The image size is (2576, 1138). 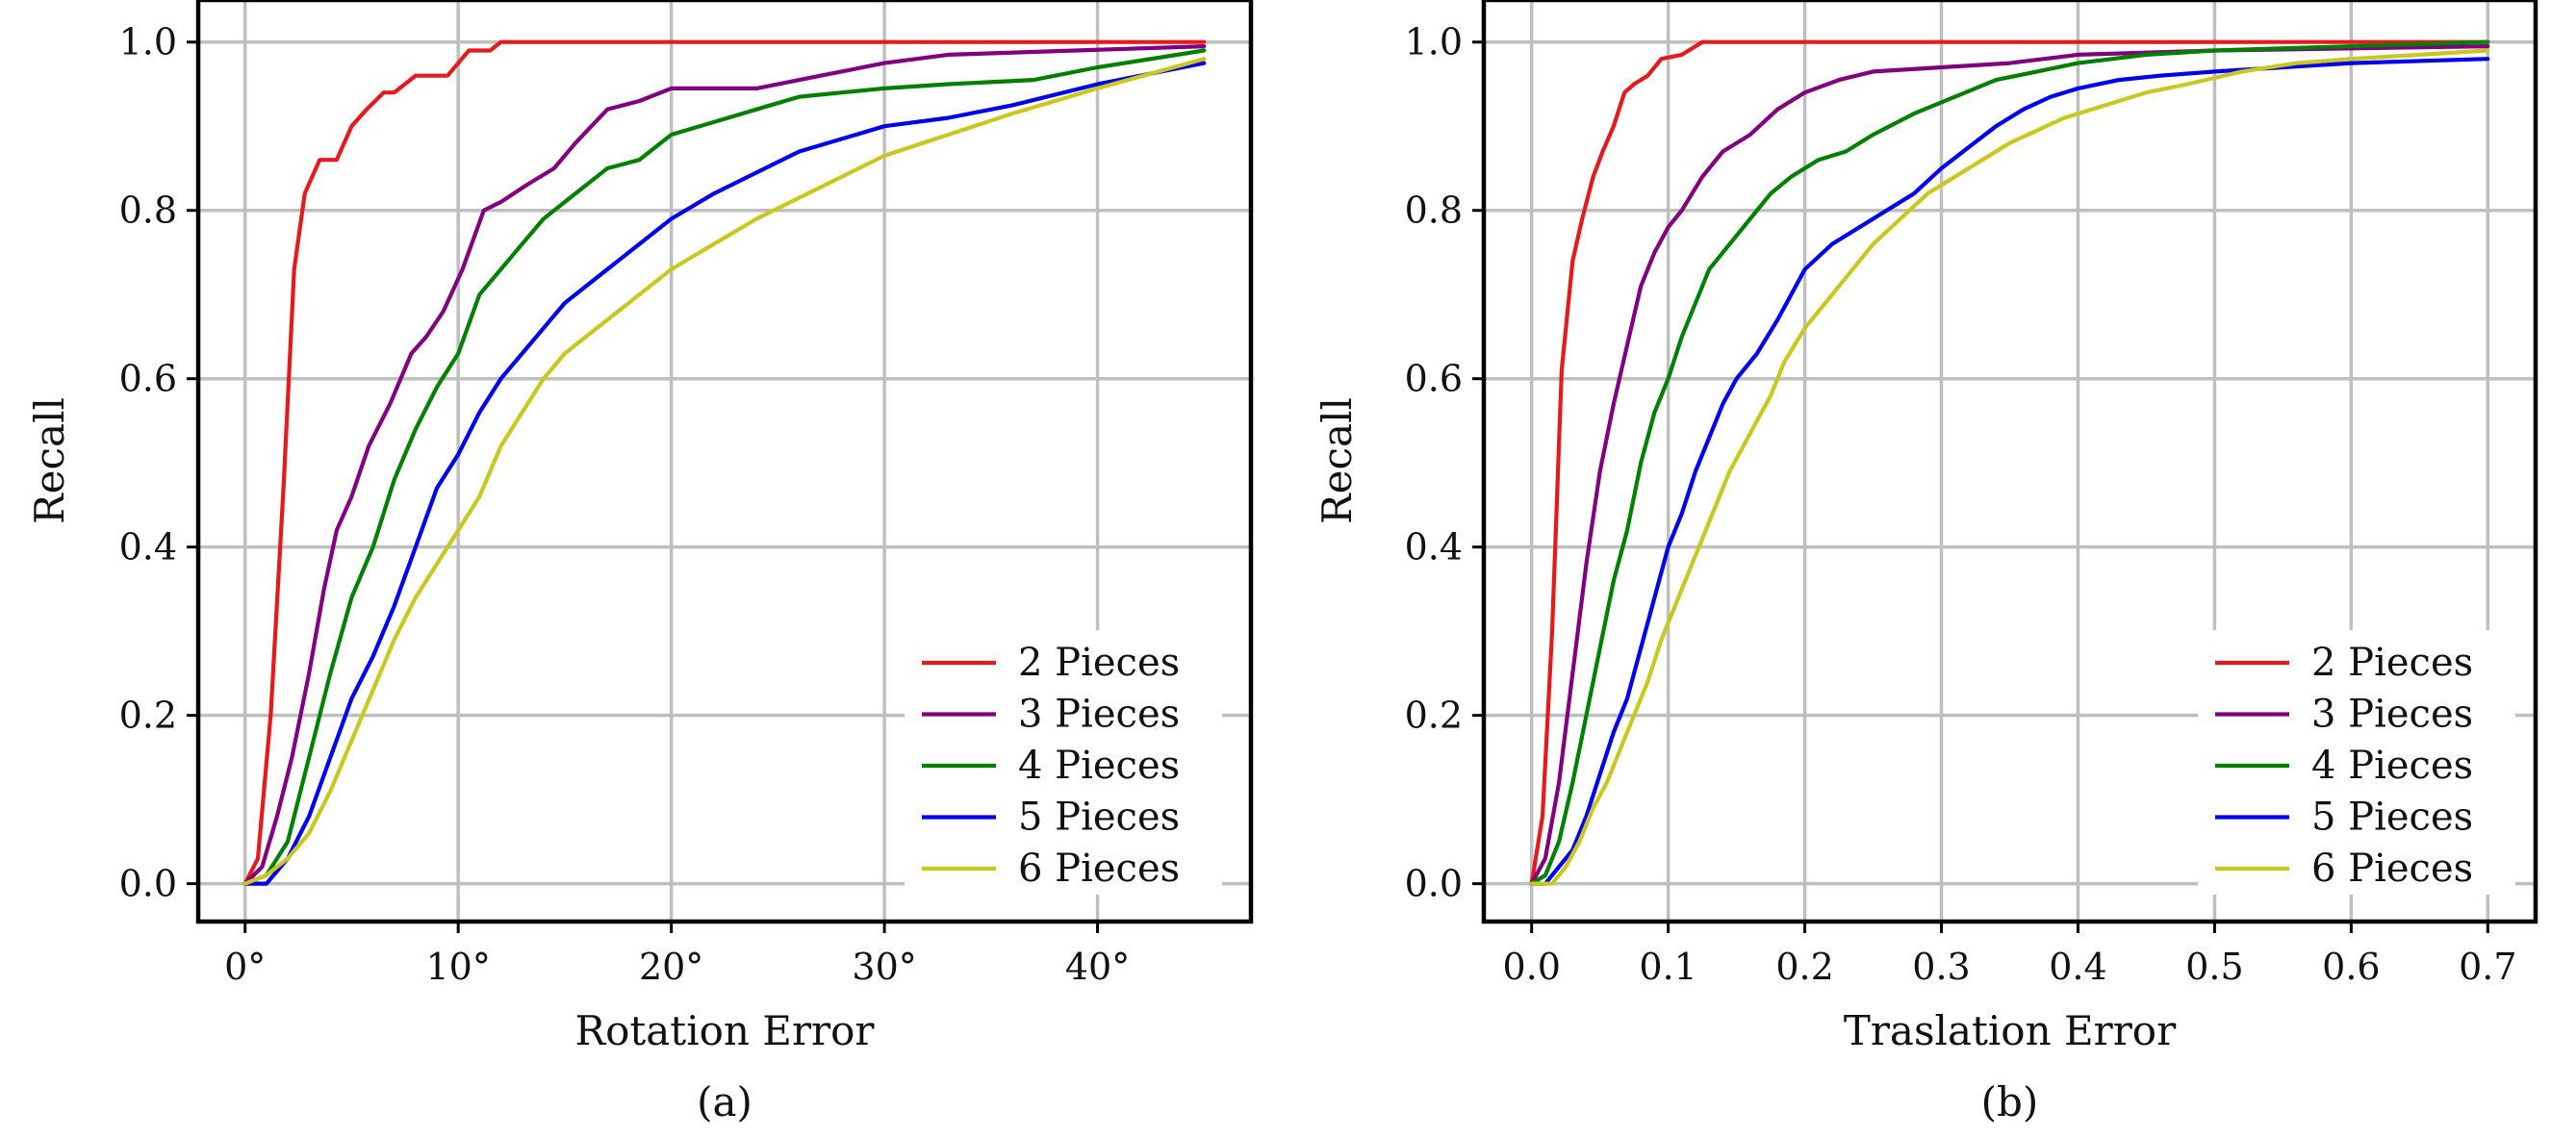 What do you see at coordinates (2487, 967) in the screenshot?
I see `x-tick-label: 0.7` at bounding box center [2487, 967].